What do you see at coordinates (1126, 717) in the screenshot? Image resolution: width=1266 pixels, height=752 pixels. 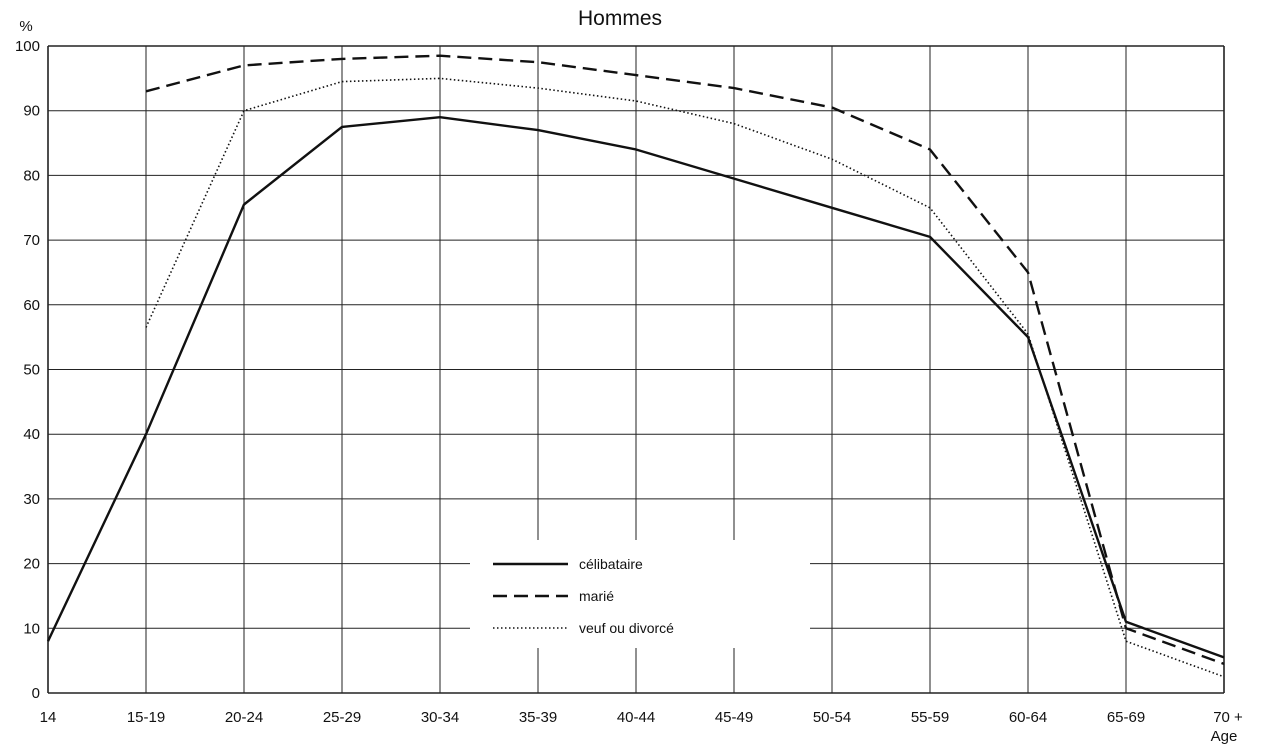 I see `x-tick-label-11: 65-69` at bounding box center [1126, 717].